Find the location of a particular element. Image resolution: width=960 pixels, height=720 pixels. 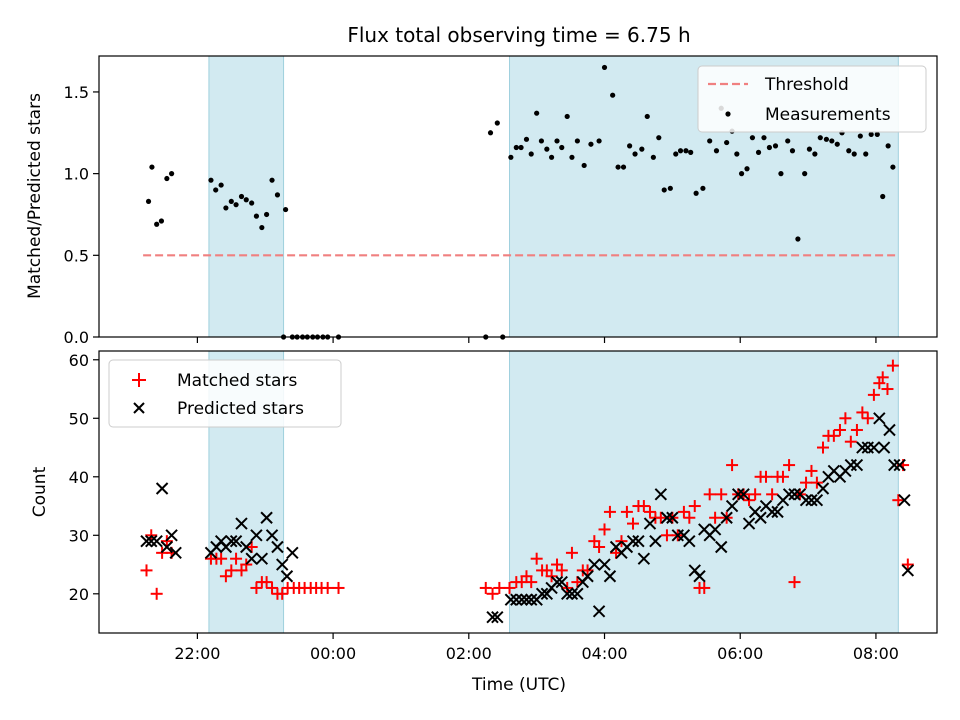

y-tick-label: 1.0 is located at coordinates (76, 174).